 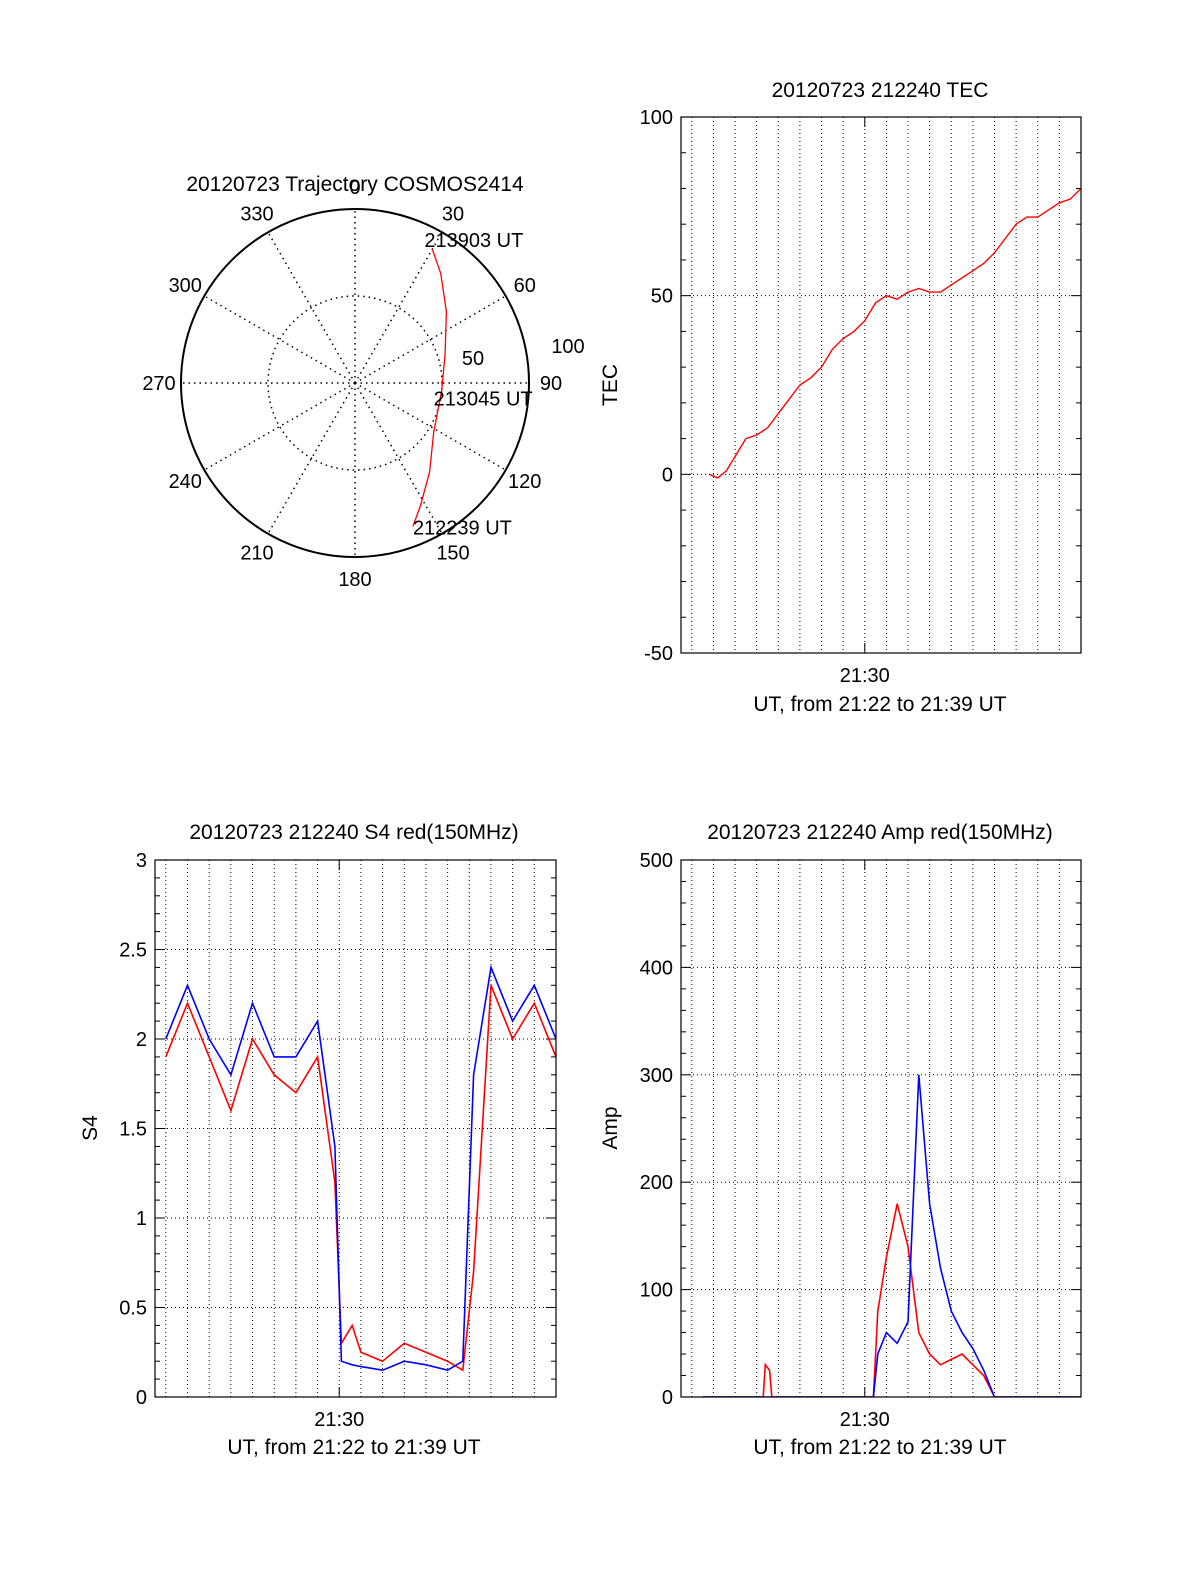 I want to click on azimuth-label: 60, so click(x=525, y=286).